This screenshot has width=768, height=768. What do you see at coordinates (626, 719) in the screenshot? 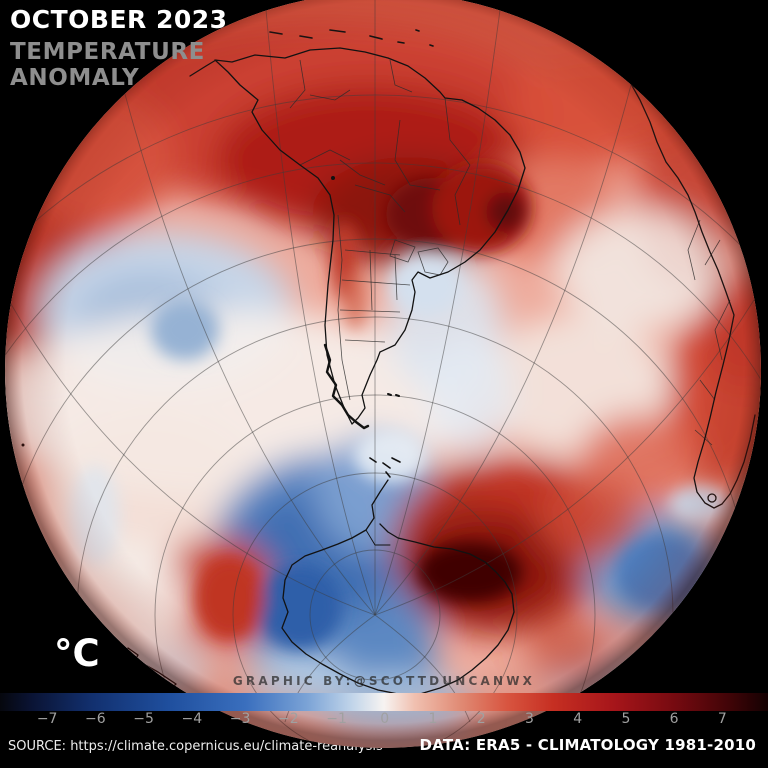
I see `colorbar-tick: 5` at bounding box center [626, 719].